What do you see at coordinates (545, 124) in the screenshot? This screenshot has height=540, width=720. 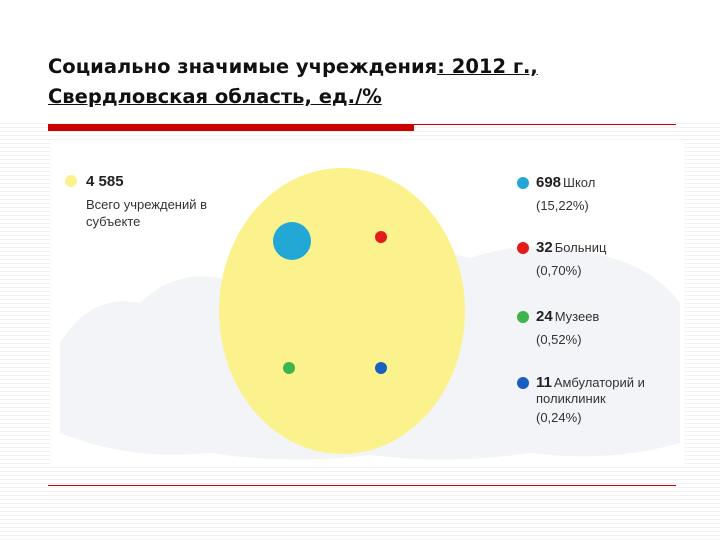 I see `title-divider-line` at bounding box center [545, 124].